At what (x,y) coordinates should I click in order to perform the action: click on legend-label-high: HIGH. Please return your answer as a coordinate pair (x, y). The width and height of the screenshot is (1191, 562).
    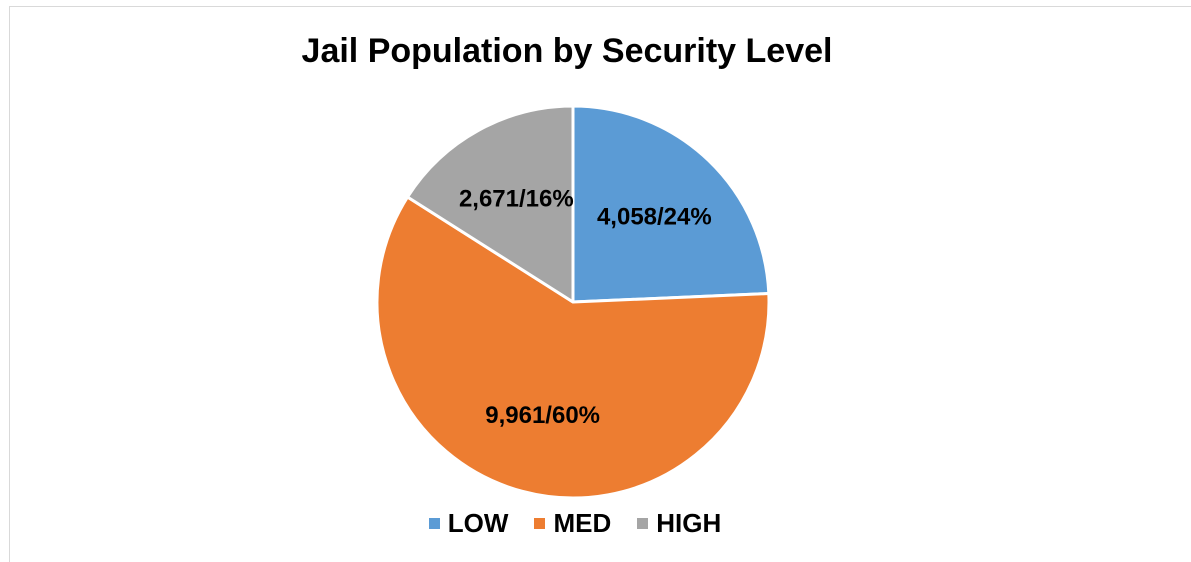
    Looking at the image, I should click on (689, 523).